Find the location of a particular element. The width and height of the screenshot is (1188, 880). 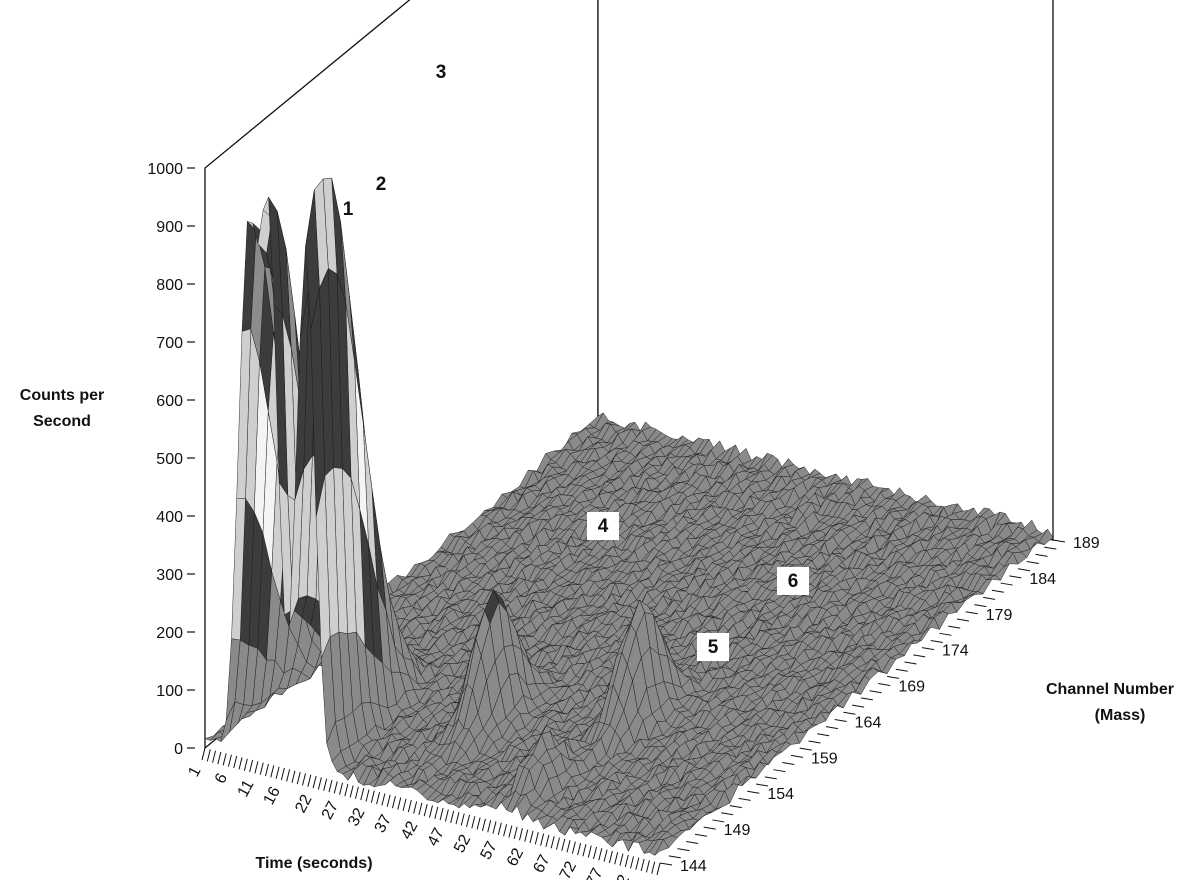

y-tick-label: 179 is located at coordinates (999, 615).